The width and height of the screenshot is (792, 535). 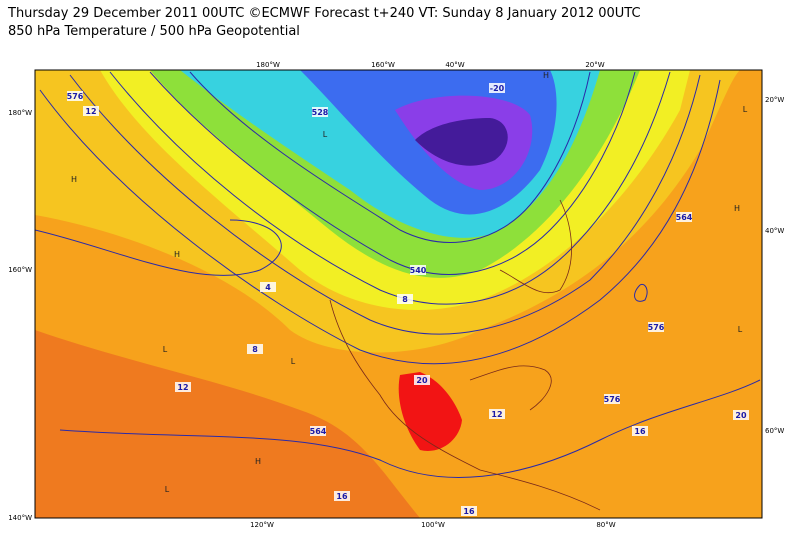 What do you see at coordinates (605, 525) in the screenshot?
I see `bottom-label: 80°W` at bounding box center [605, 525].